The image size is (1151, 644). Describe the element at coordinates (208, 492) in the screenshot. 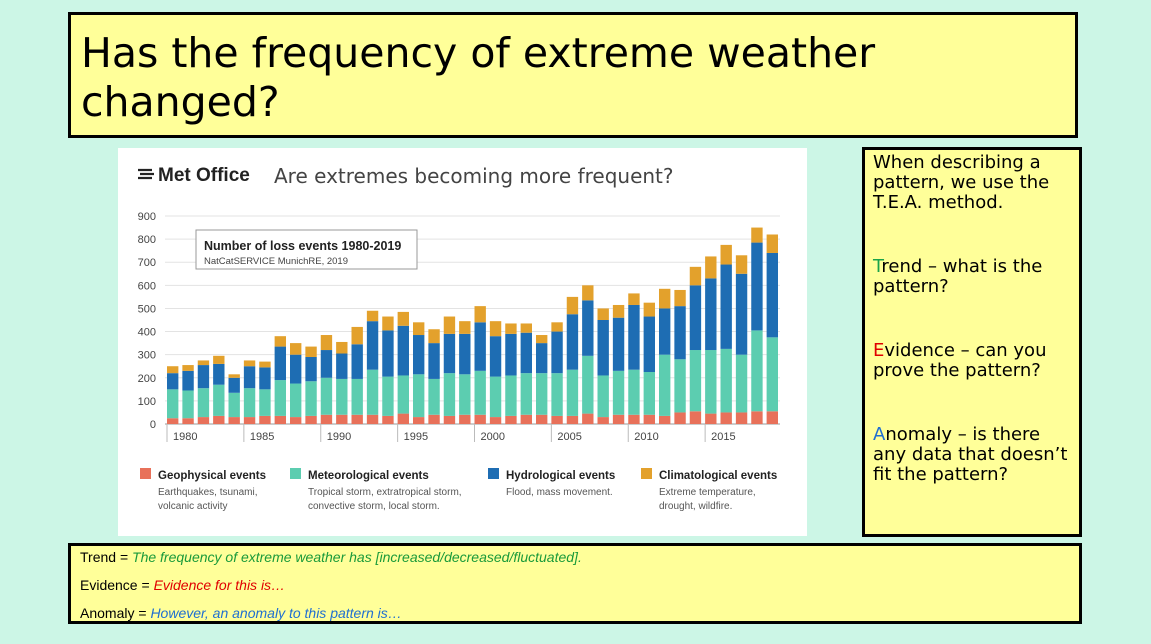

I see `legend-desc: Earthquakes, tsunami,` at that location.